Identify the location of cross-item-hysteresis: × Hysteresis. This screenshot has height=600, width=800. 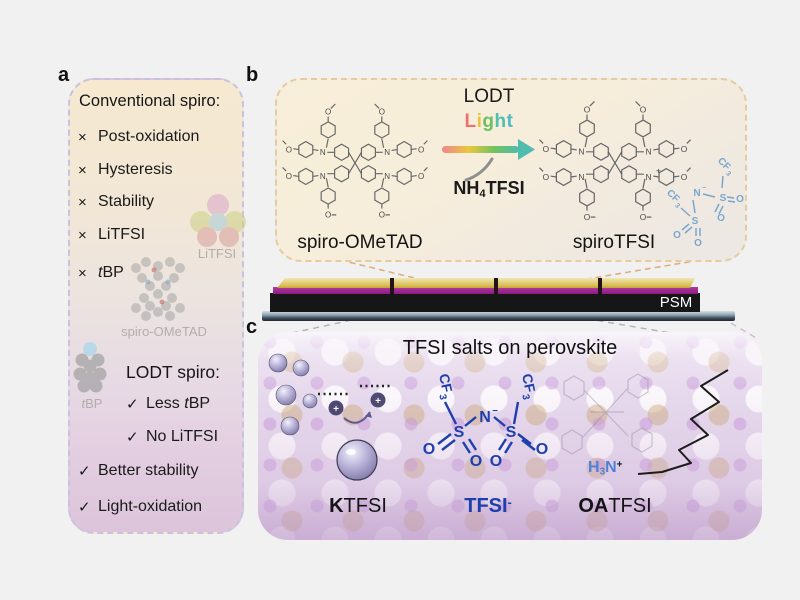
(158, 170).